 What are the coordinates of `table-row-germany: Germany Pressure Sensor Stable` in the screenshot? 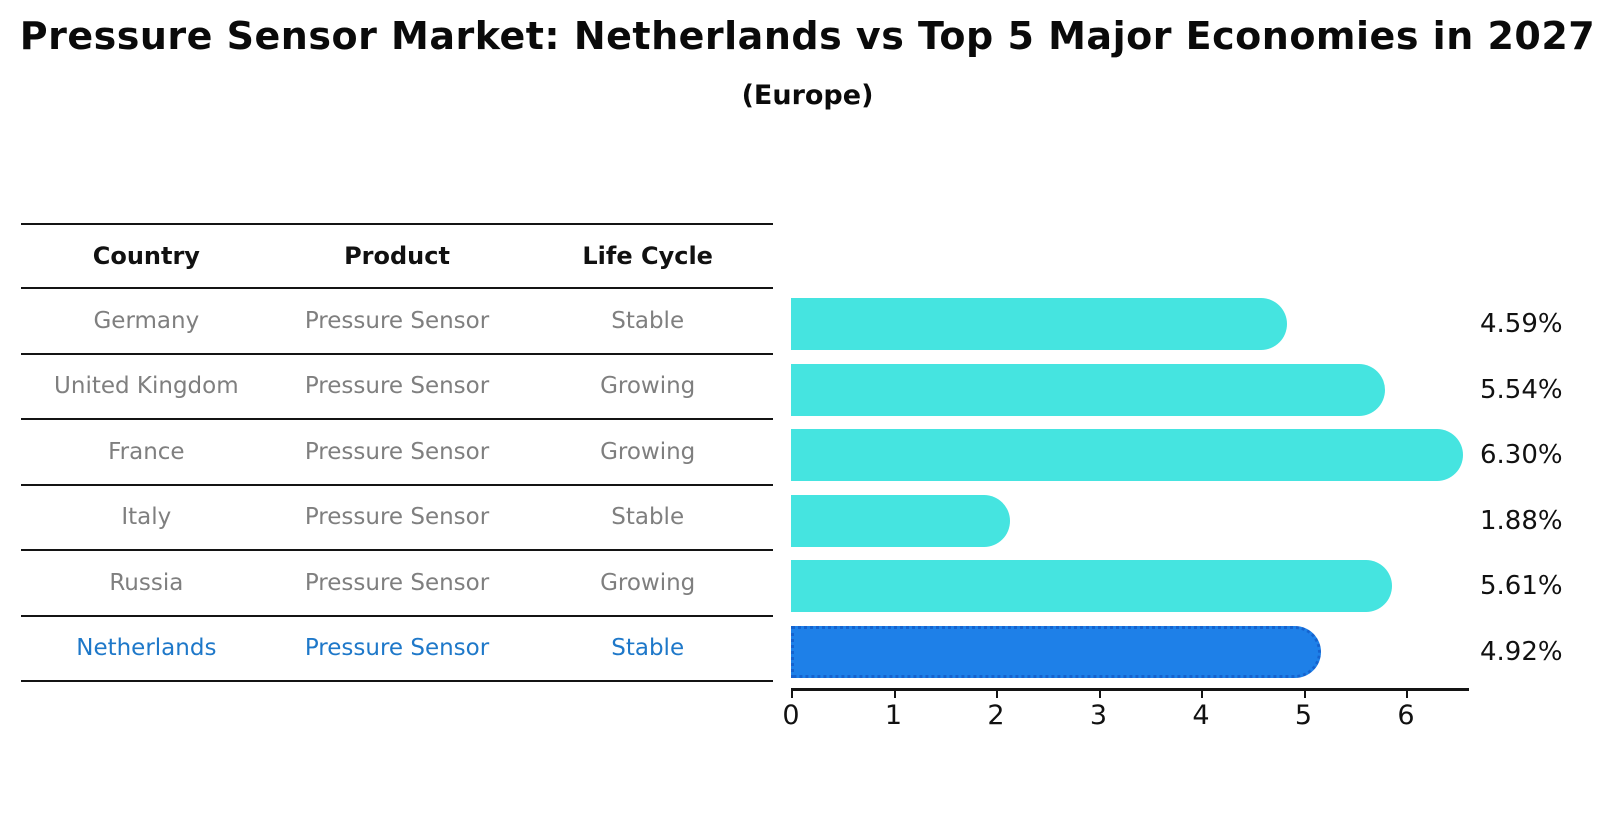 It's located at (397, 322).